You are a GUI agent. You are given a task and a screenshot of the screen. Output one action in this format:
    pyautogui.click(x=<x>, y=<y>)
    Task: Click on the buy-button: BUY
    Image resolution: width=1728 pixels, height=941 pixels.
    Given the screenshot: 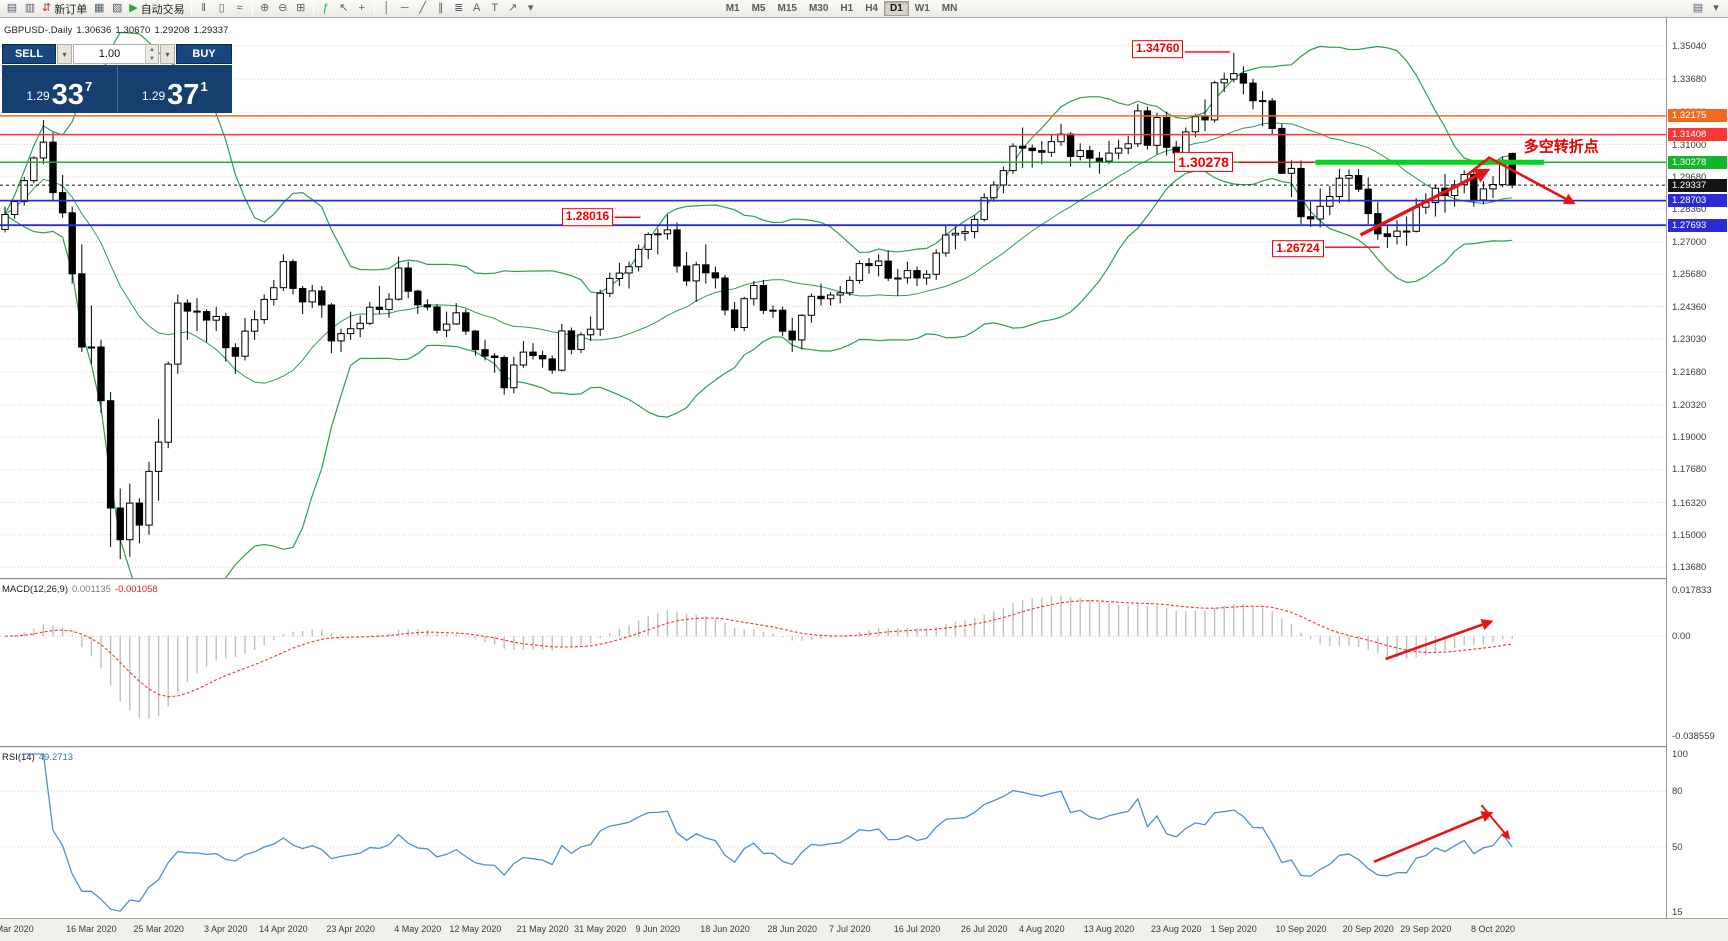 What is the action you would take?
    pyautogui.click(x=204, y=54)
    